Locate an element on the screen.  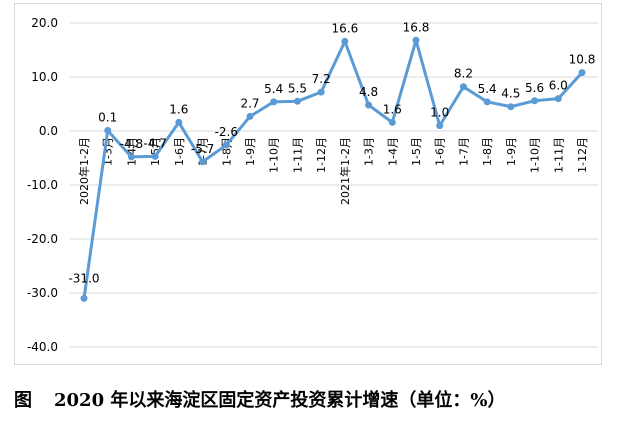
data-label: 8.2 is located at coordinates (463, 74).